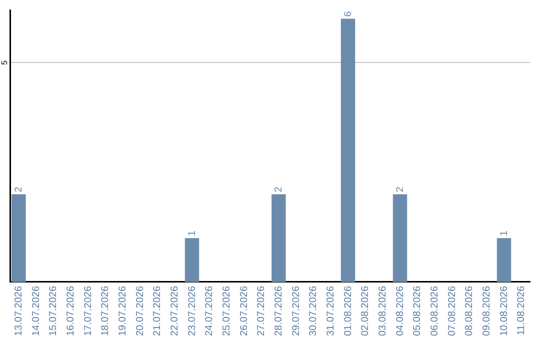  What do you see at coordinates (296, 311) in the screenshot?
I see `x-tick-label: 29.07.2026` at bounding box center [296, 311].